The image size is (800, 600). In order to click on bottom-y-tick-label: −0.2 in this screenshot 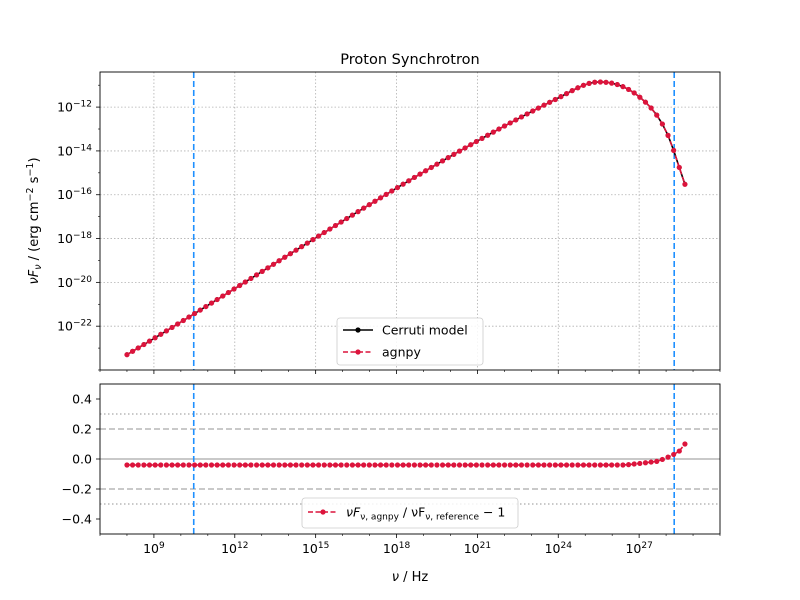, I will do `click(77, 489)`.